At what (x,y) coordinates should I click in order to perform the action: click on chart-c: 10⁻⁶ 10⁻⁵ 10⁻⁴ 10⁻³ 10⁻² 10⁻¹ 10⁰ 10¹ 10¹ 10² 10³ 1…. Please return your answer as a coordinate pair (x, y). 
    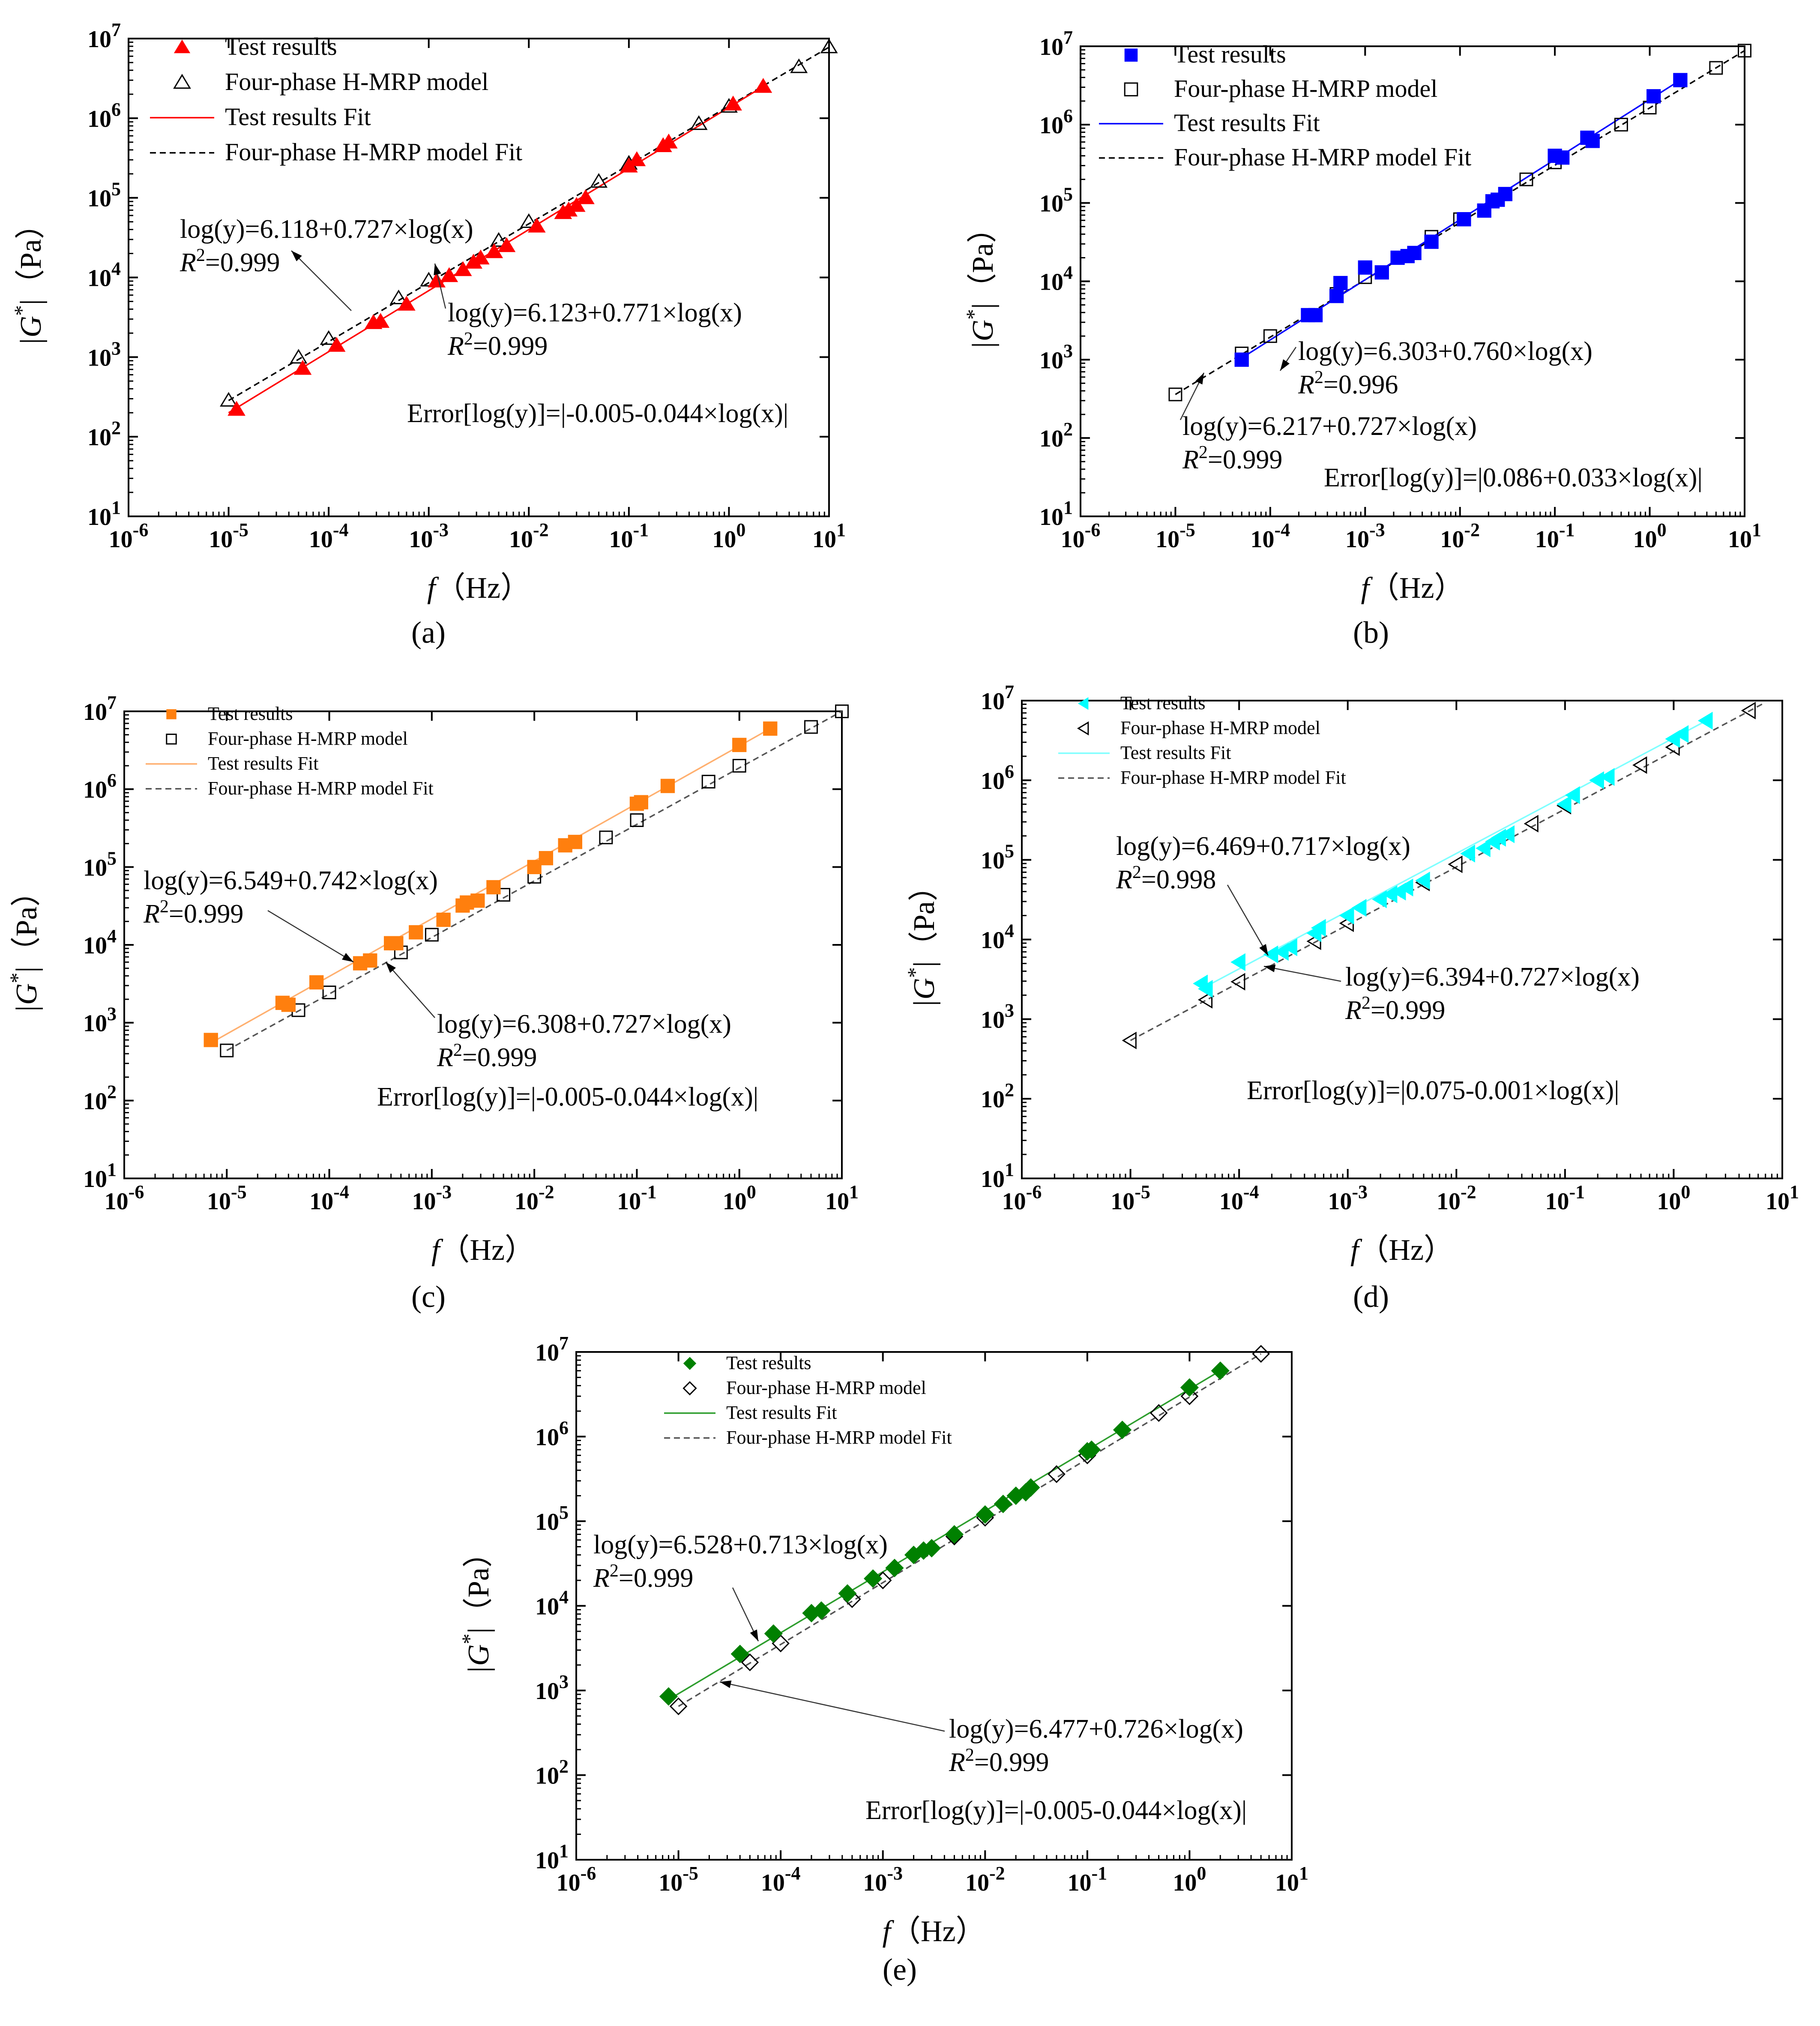
    Looking at the image, I should click on (432, 1003).